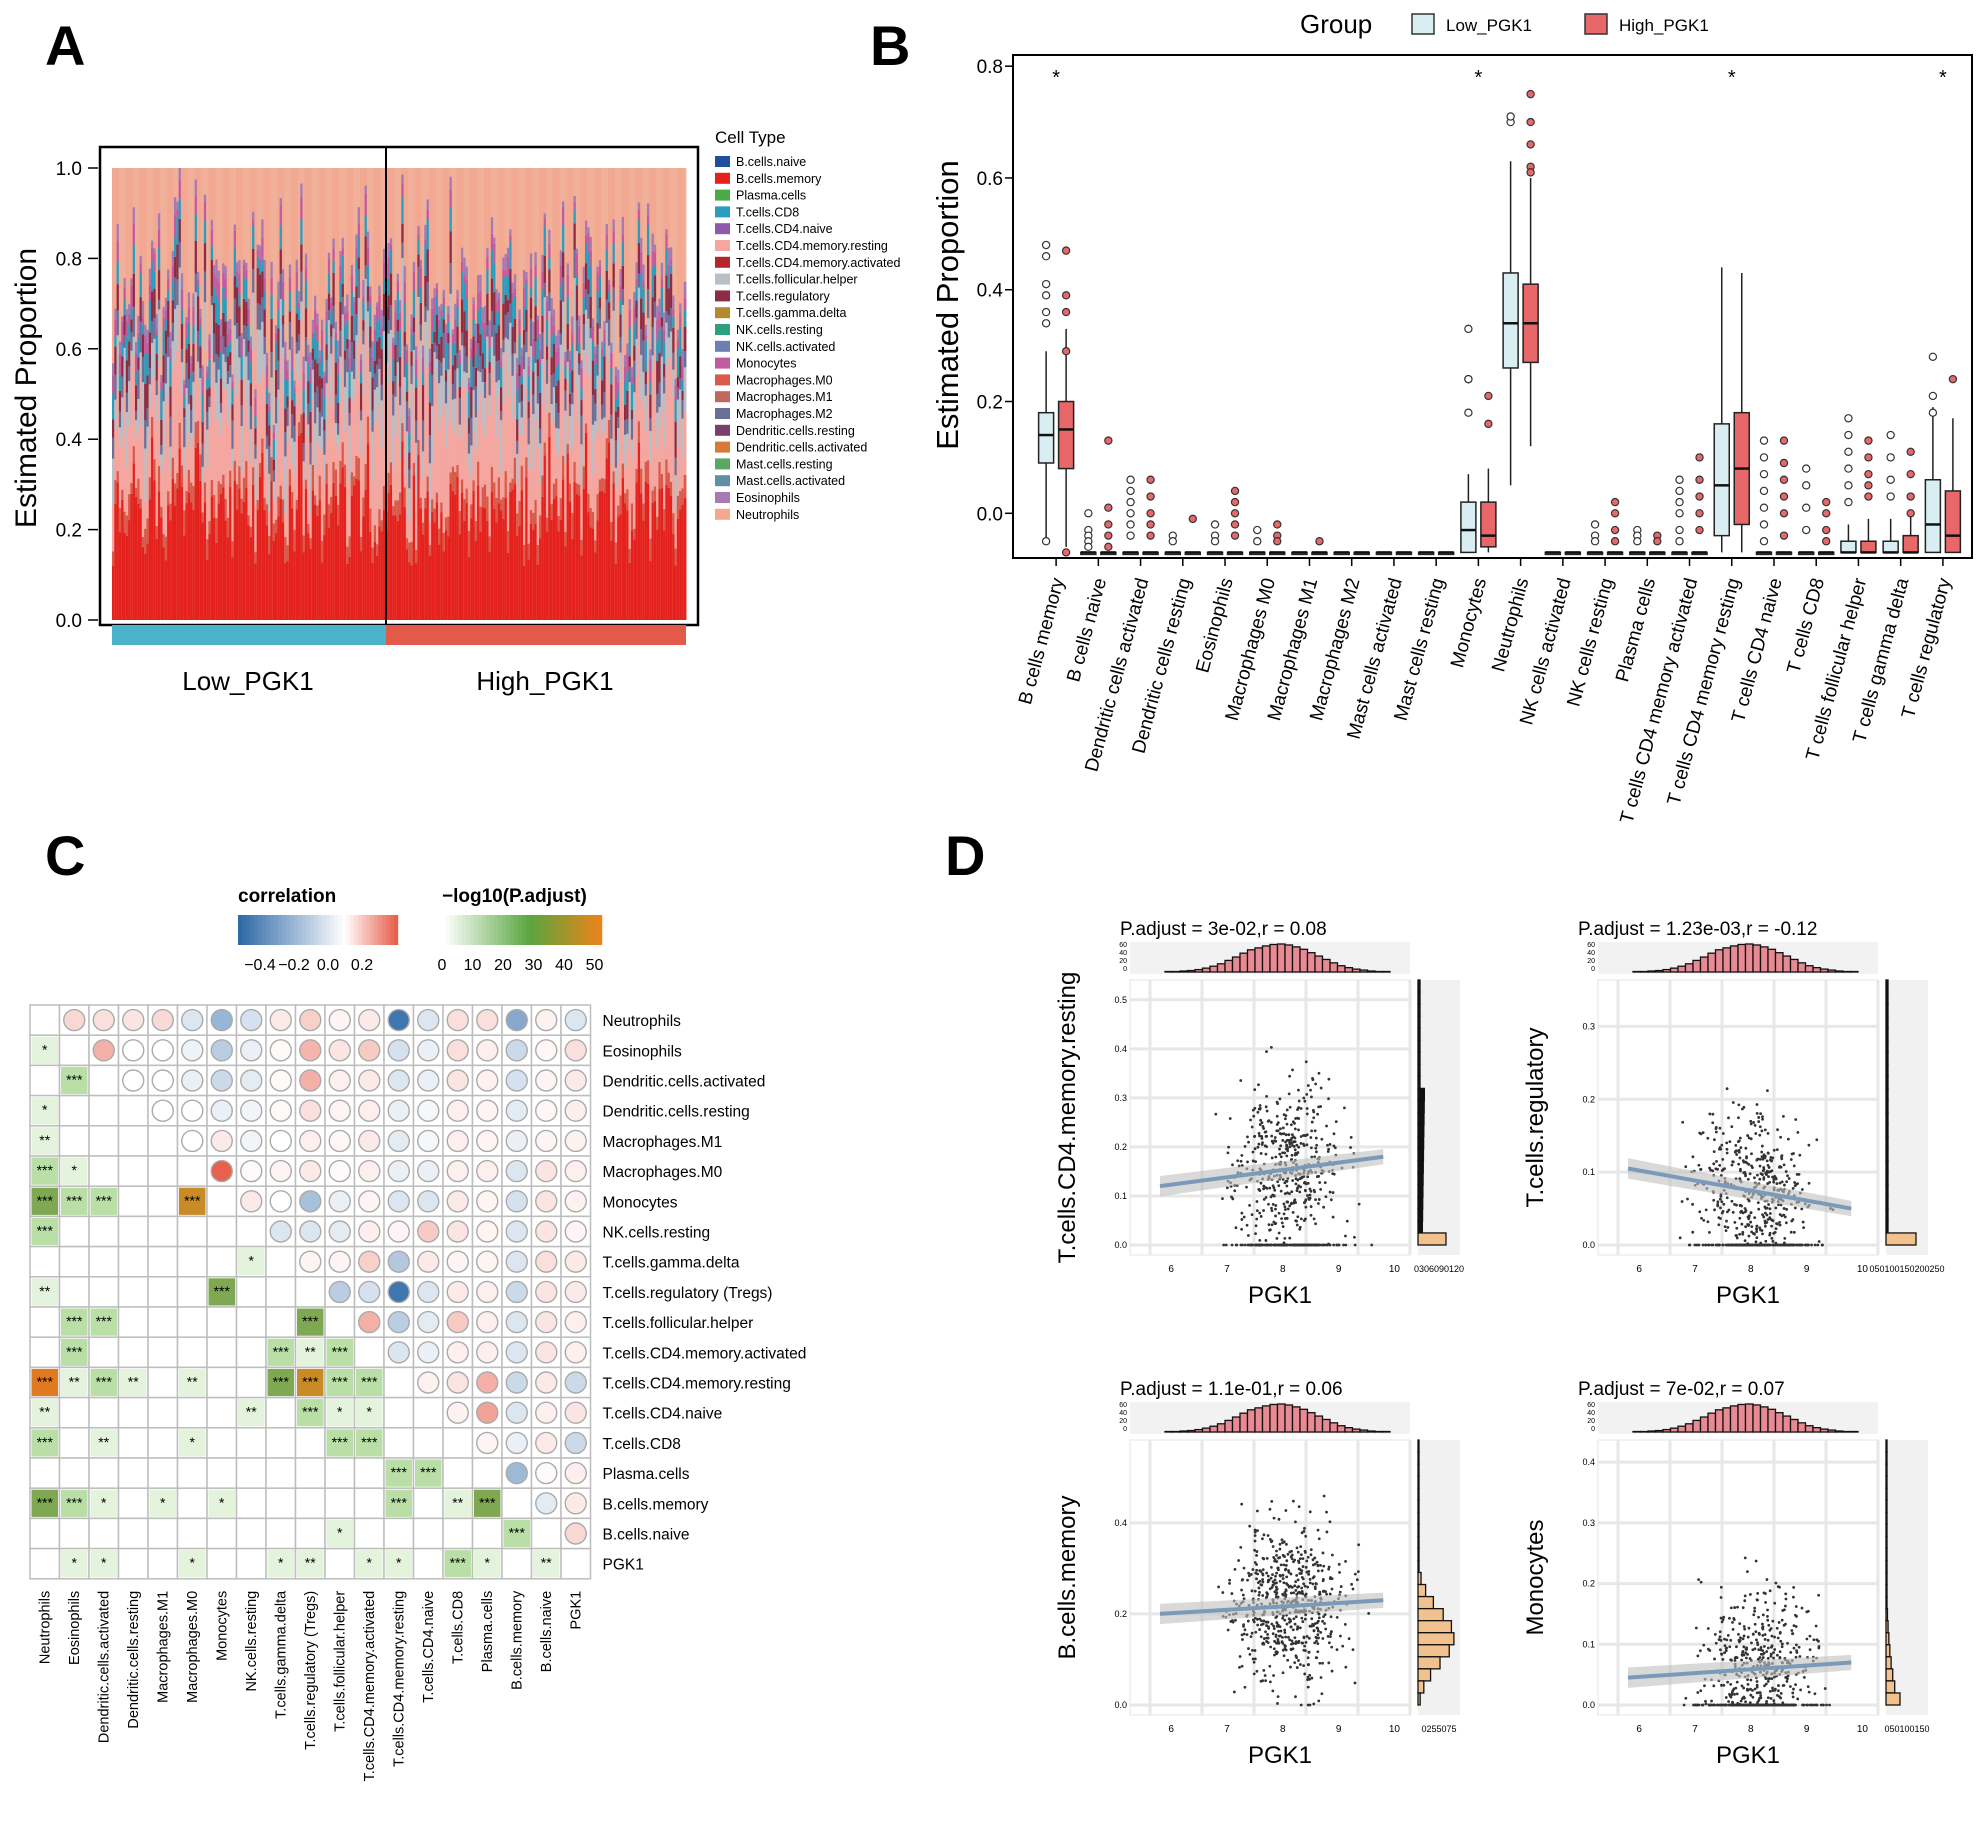 The image size is (1981, 1821). What do you see at coordinates (458, 1442) in the screenshot?
I see `c-diagonal-cell` at bounding box center [458, 1442].